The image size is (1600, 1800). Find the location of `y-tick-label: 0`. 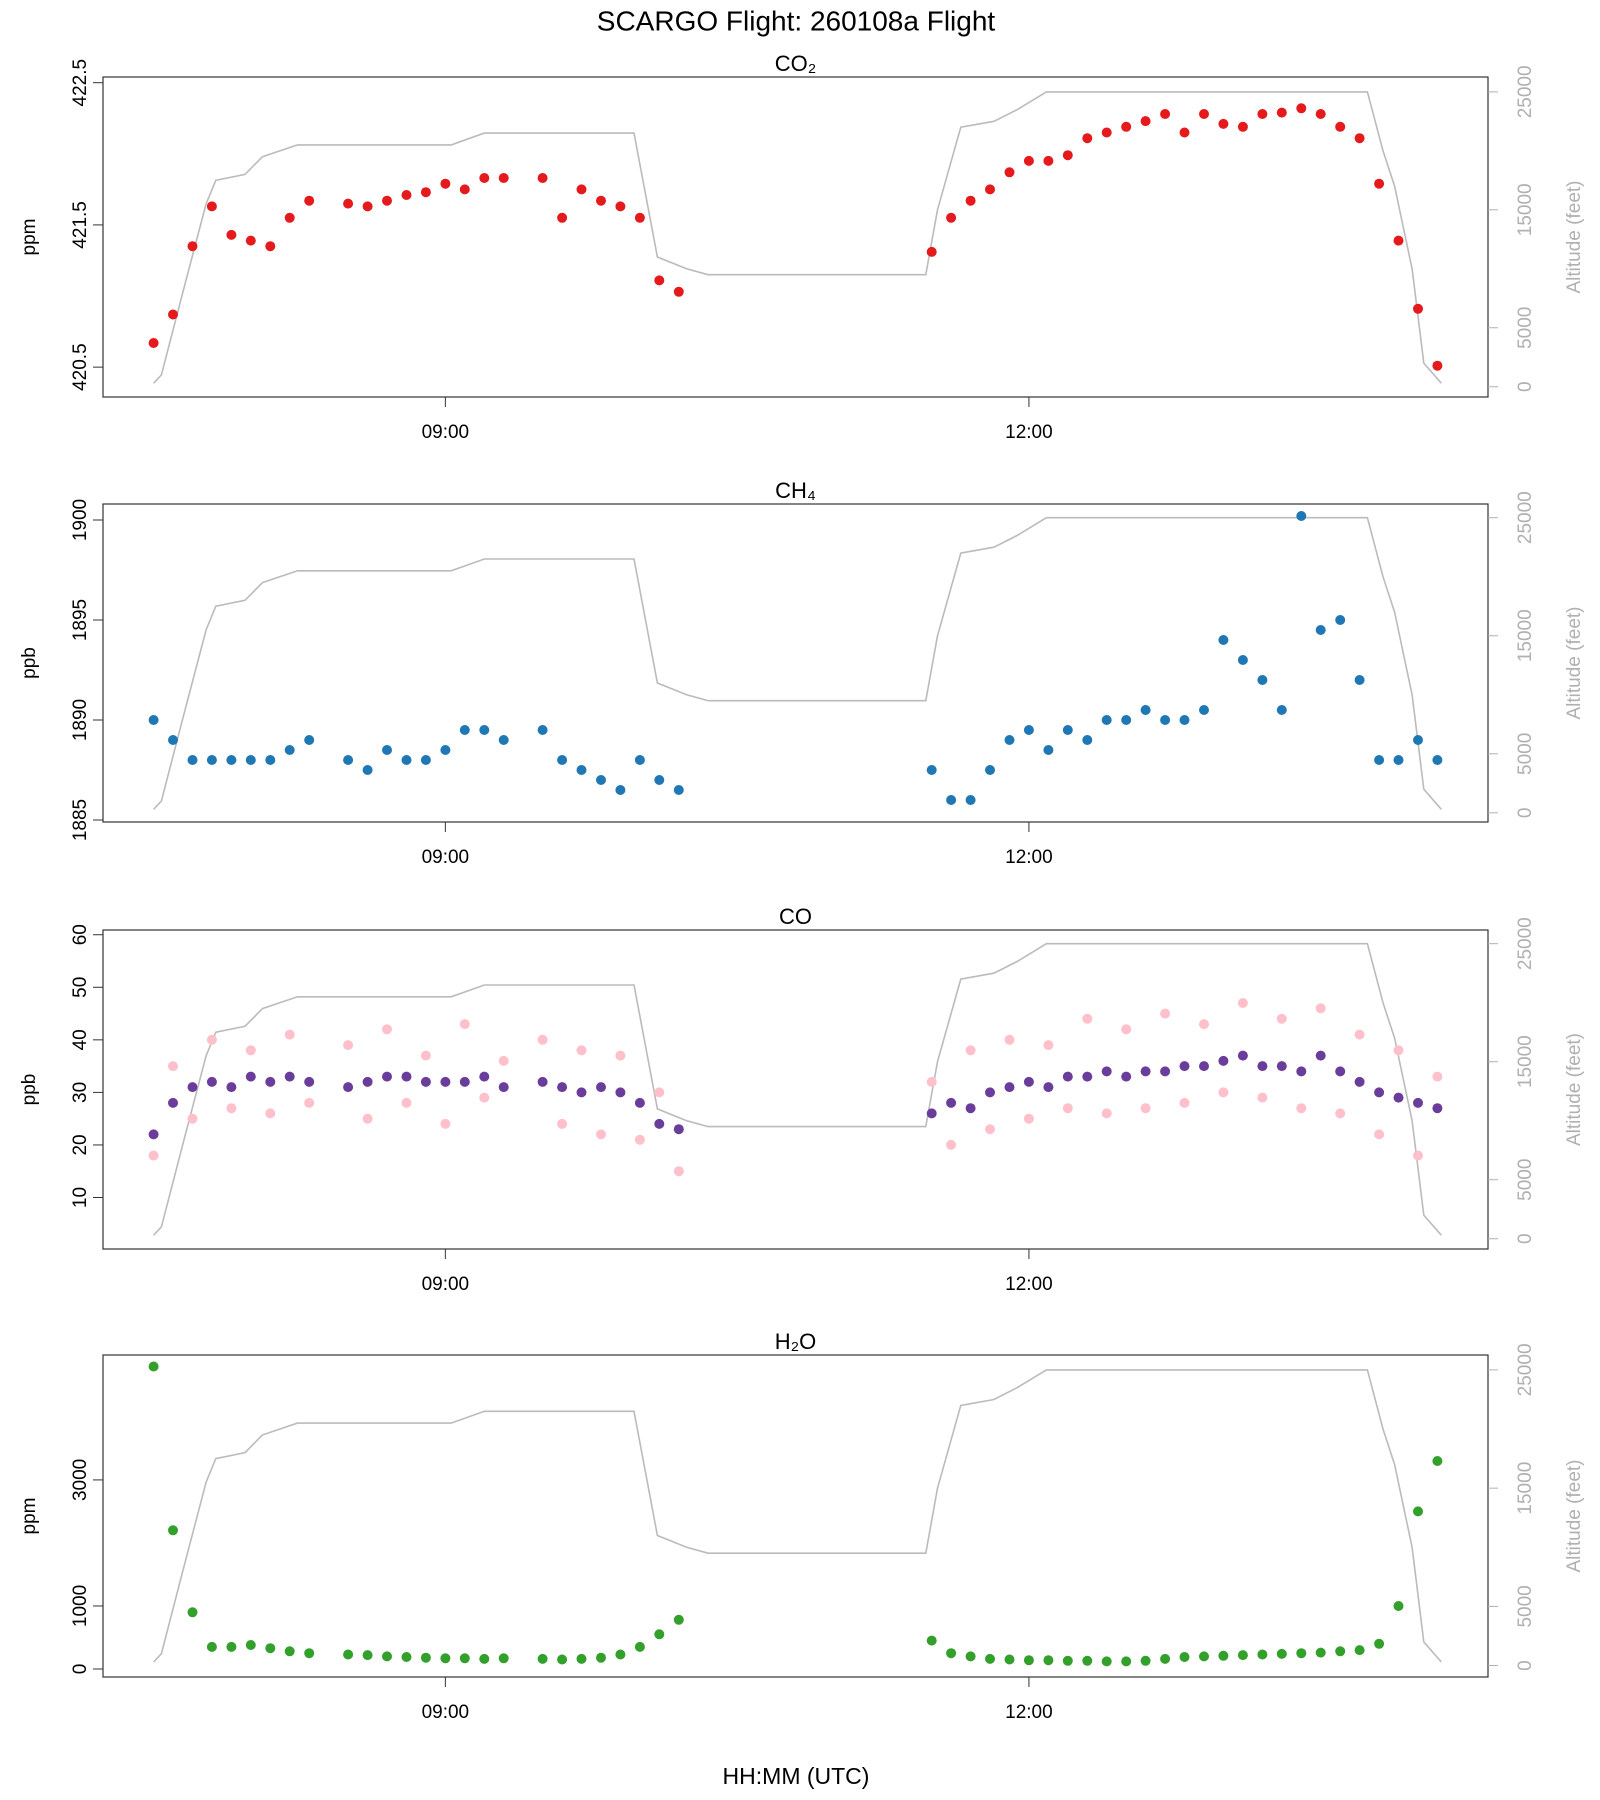

y-tick-label: 0 is located at coordinates (80, 1669).